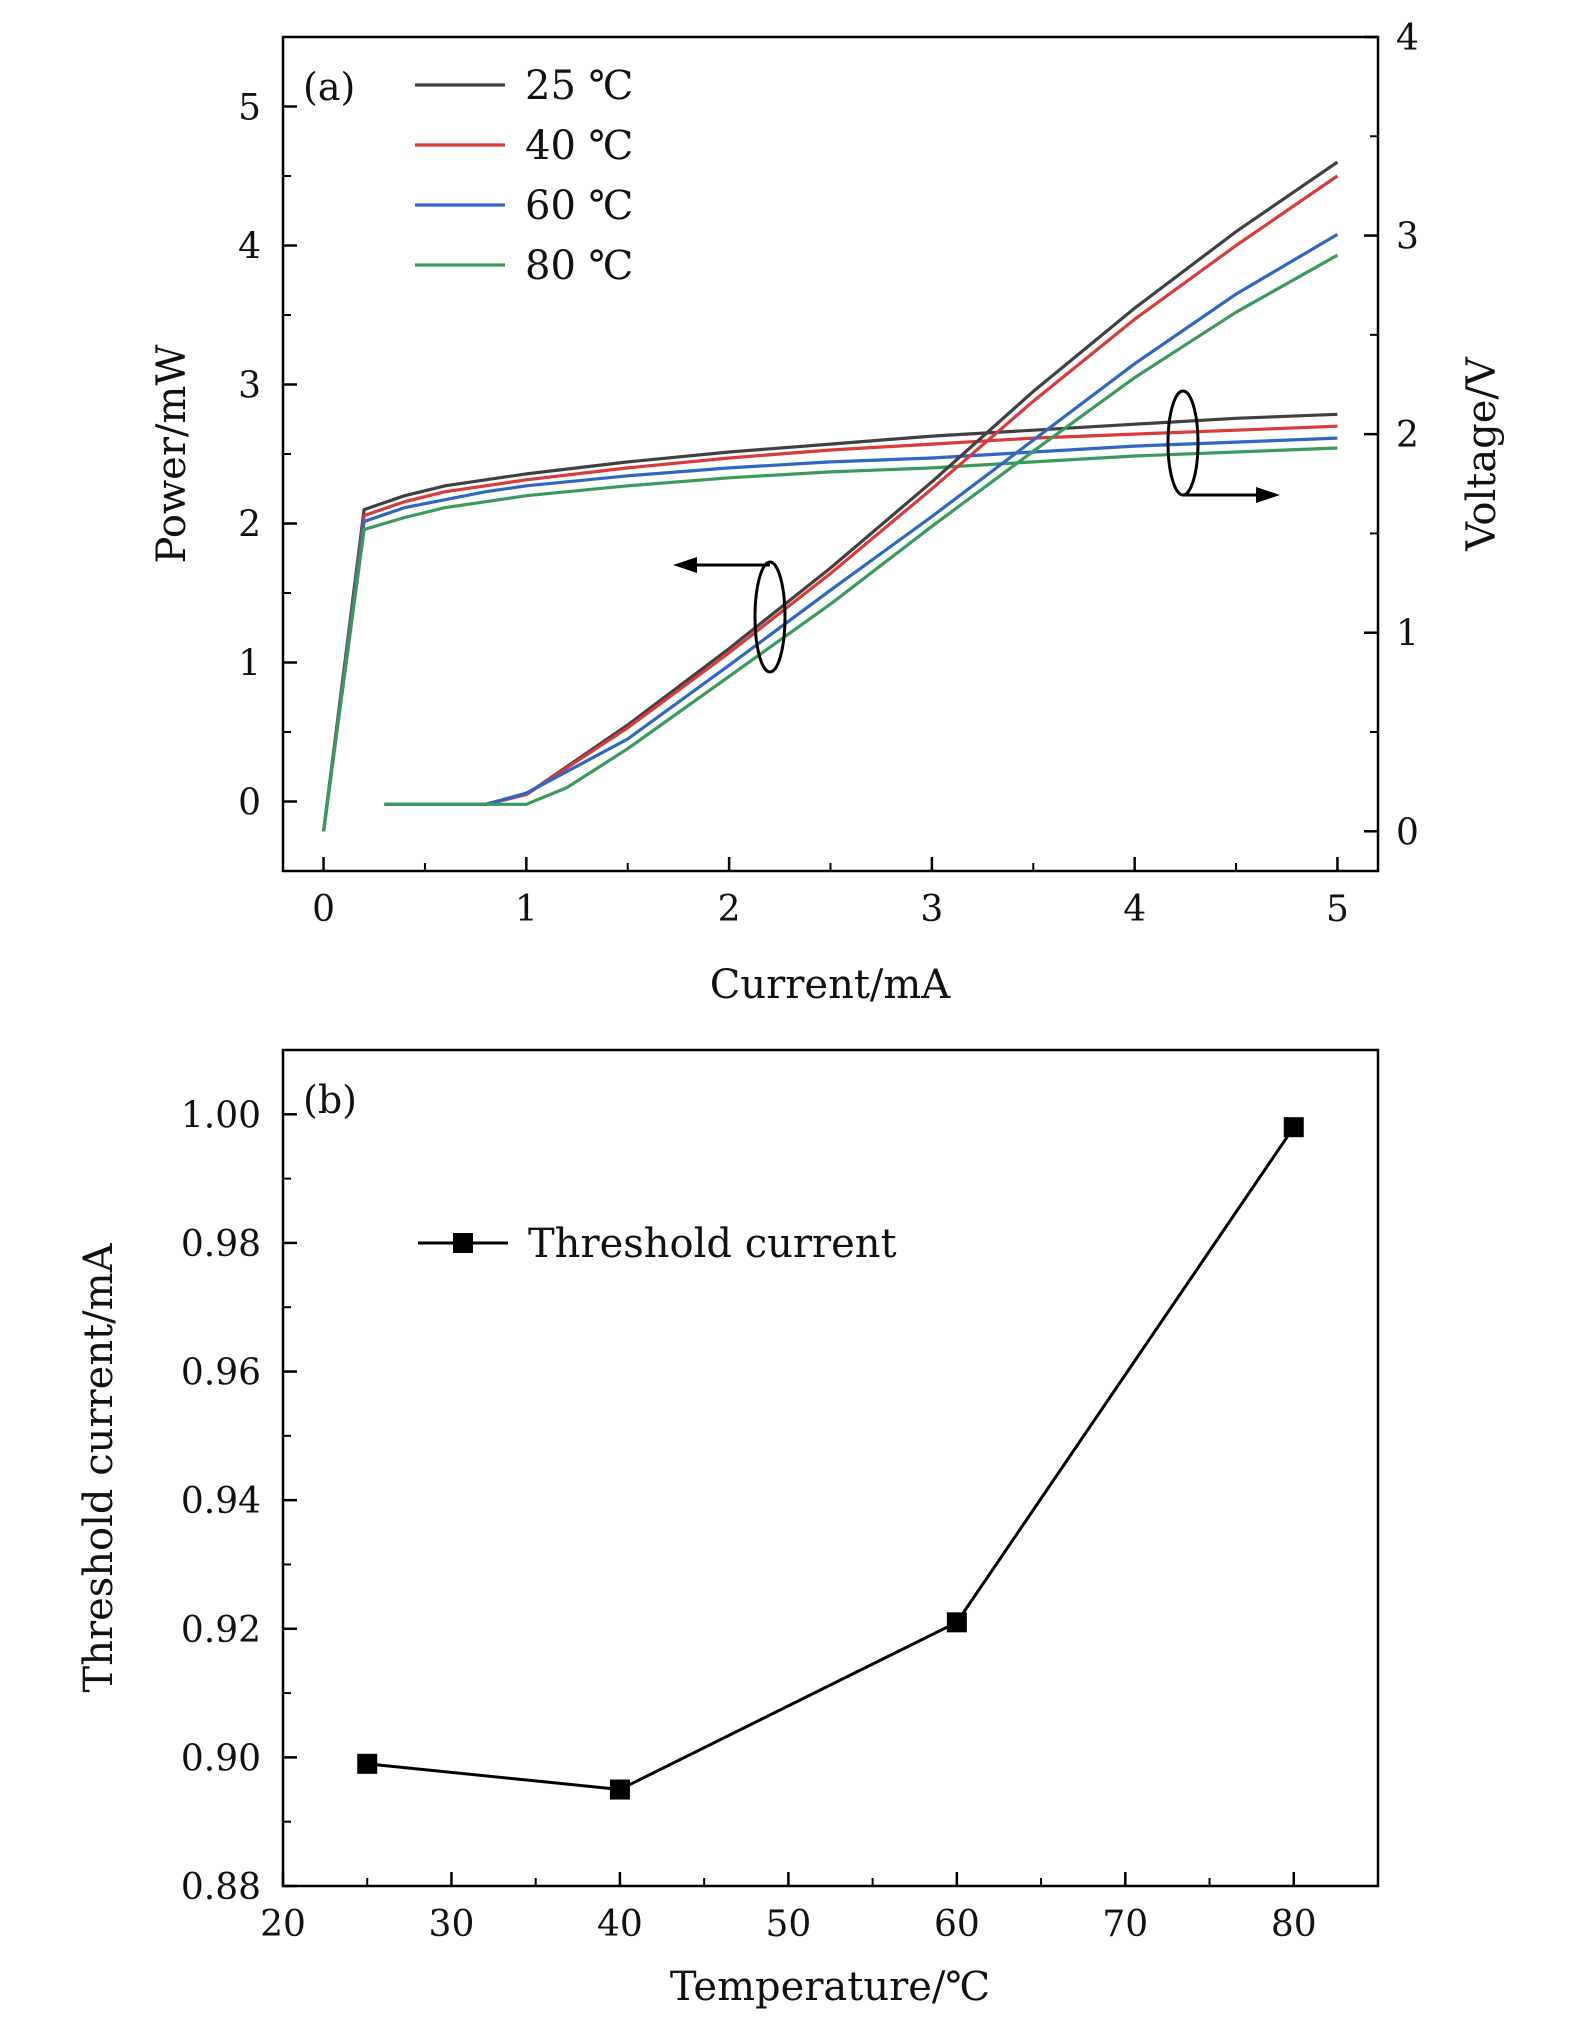  Describe the element at coordinates (1407, 237) in the screenshot. I see `y-right-tick-label-a: 3` at that location.